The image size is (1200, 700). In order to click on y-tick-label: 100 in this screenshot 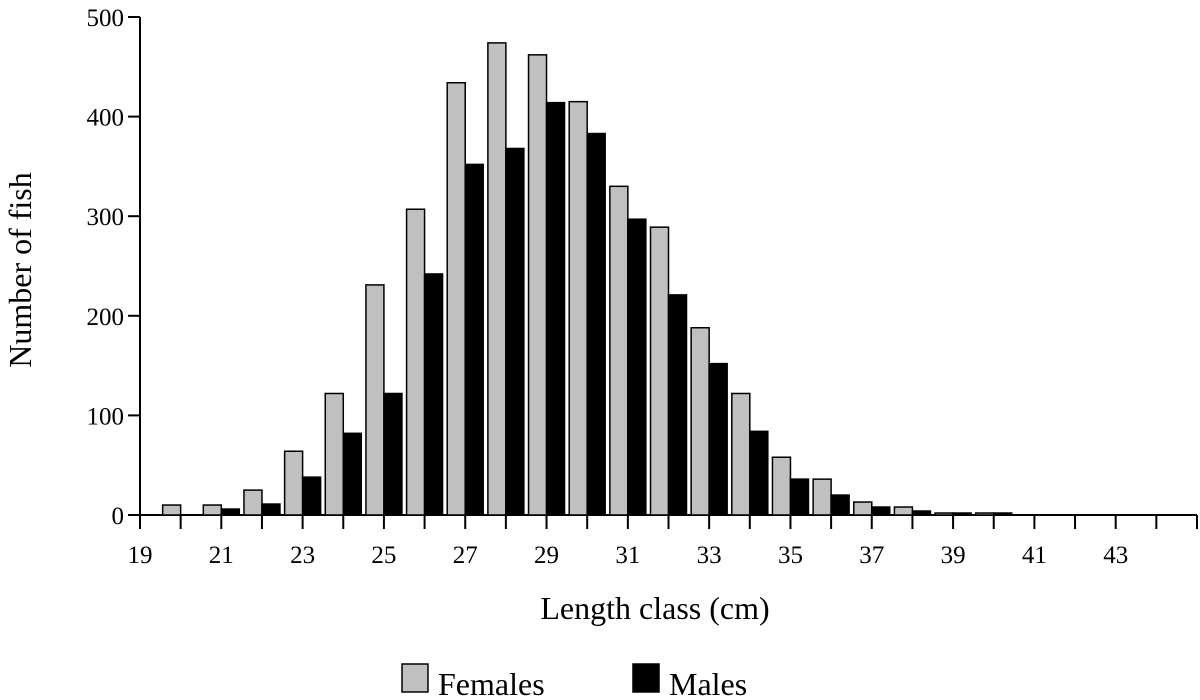, I will do `click(106, 416)`.